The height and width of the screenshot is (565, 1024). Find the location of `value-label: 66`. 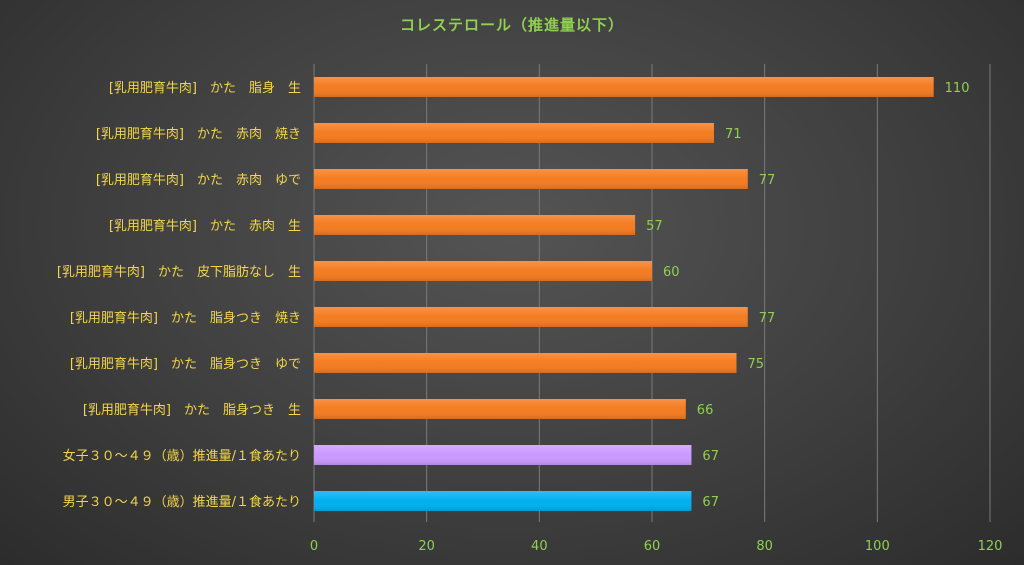

value-label: 66 is located at coordinates (705, 410).